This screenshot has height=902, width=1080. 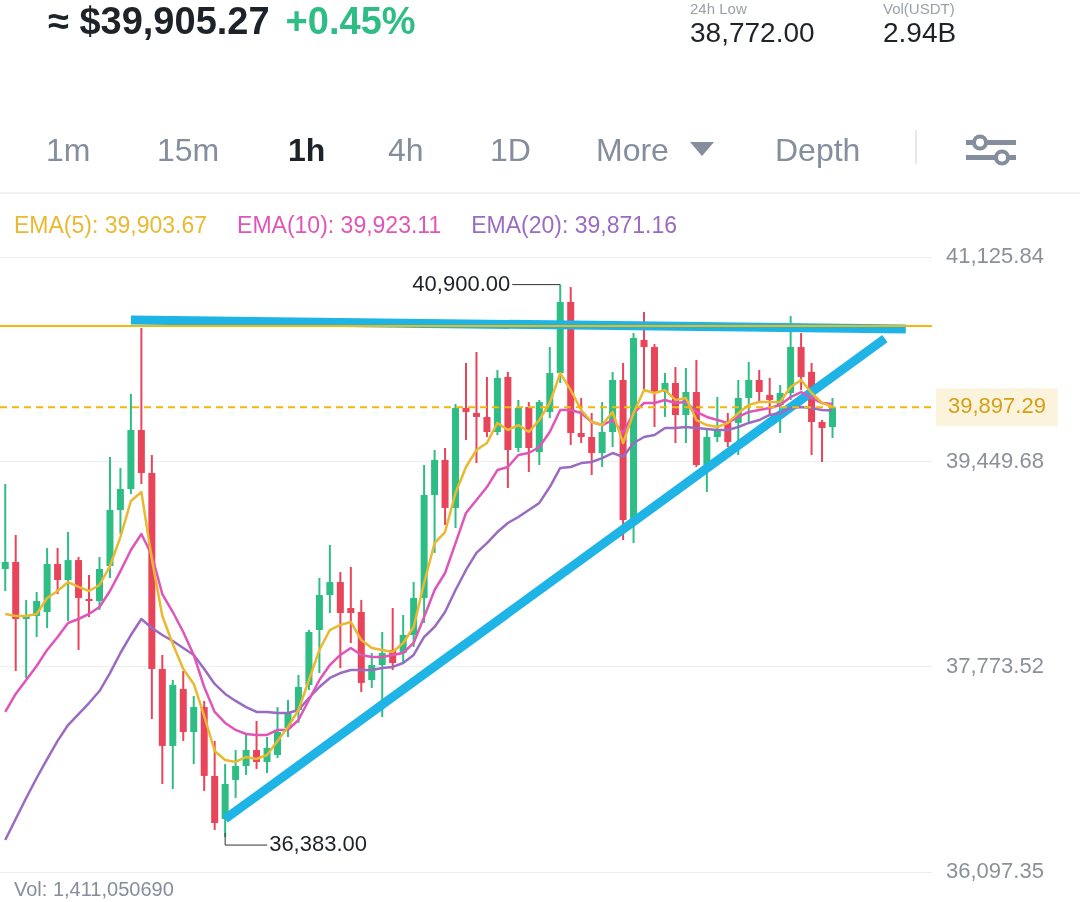 What do you see at coordinates (188, 150) in the screenshot?
I see `text: 15m` at bounding box center [188, 150].